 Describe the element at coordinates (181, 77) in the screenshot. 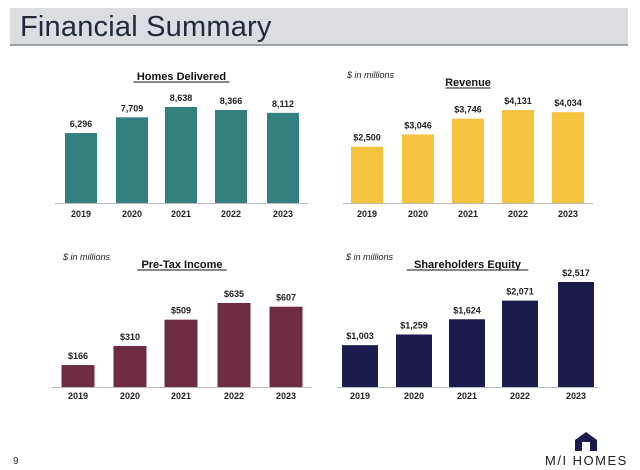

I see `chart-title: Homes Delivered` at that location.